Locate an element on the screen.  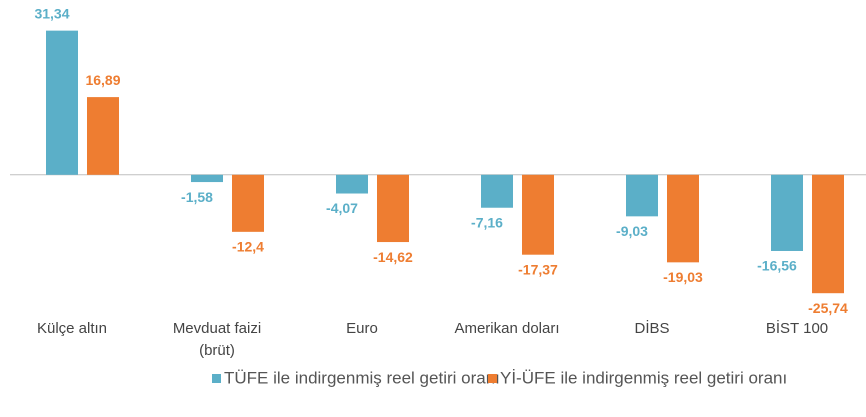
x-tick-label: DİBS is located at coordinates (652, 328).